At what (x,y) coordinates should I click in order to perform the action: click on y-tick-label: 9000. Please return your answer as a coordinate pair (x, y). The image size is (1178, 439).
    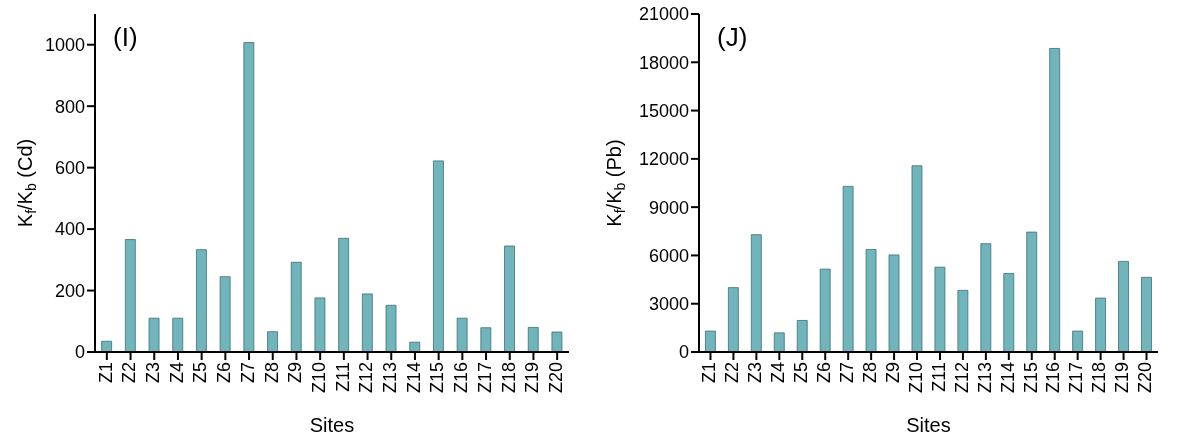
    Looking at the image, I should click on (668, 207).